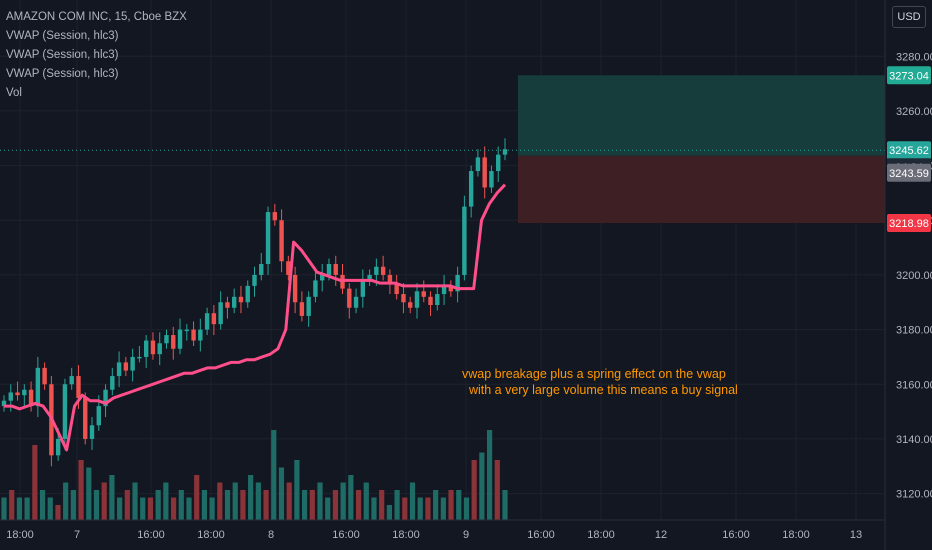  Describe the element at coordinates (914, 276) in the screenshot. I see `y-tick-label: 3200.00` at that location.